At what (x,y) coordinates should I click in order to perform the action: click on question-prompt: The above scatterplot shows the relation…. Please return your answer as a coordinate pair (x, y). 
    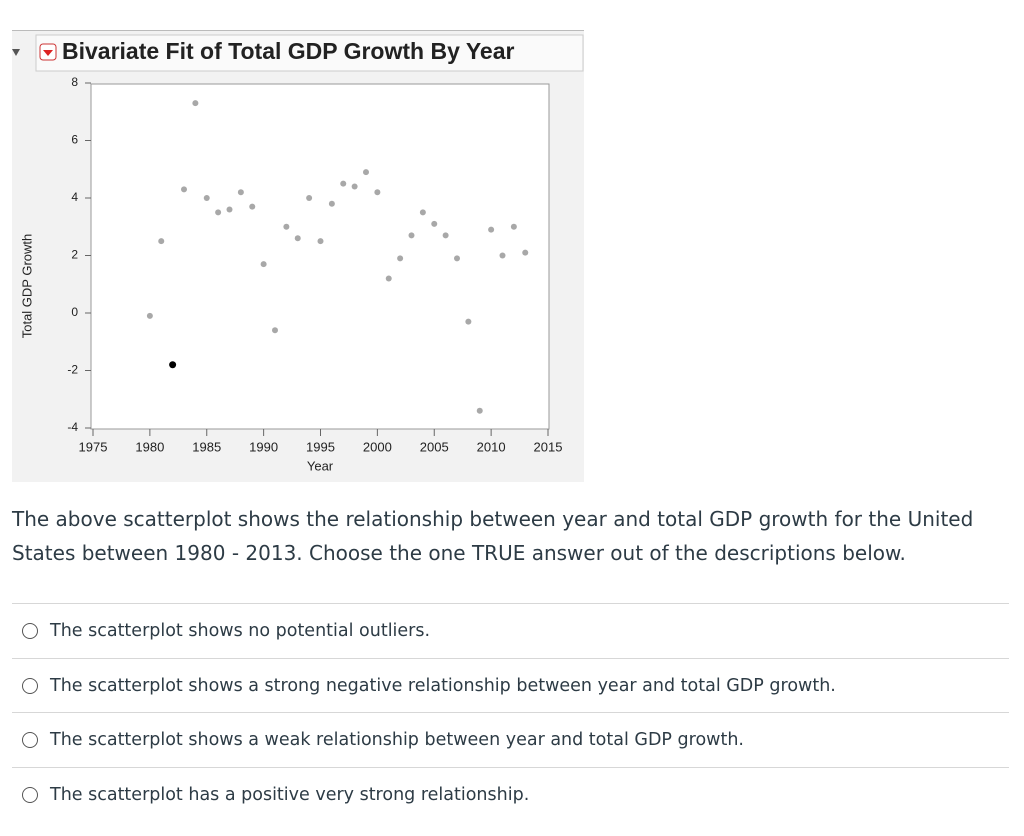
    Looking at the image, I should click on (493, 536).